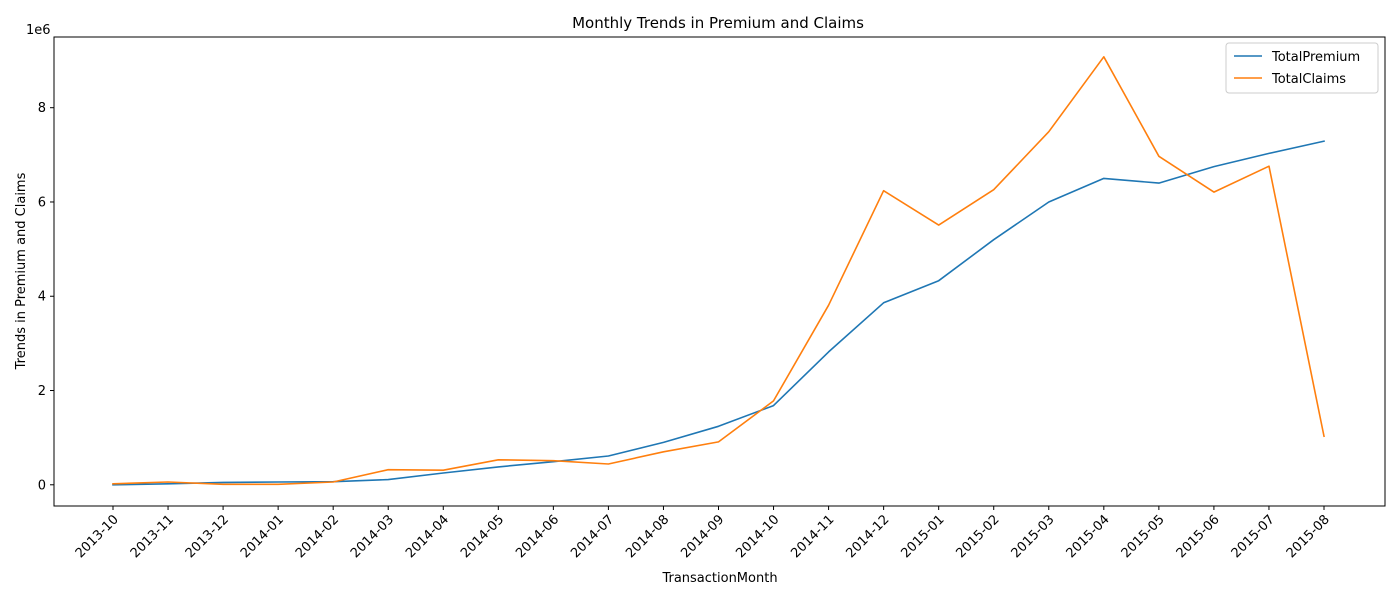  What do you see at coordinates (719, 578) in the screenshot?
I see `x-axis-label: TransactionMonth` at bounding box center [719, 578].